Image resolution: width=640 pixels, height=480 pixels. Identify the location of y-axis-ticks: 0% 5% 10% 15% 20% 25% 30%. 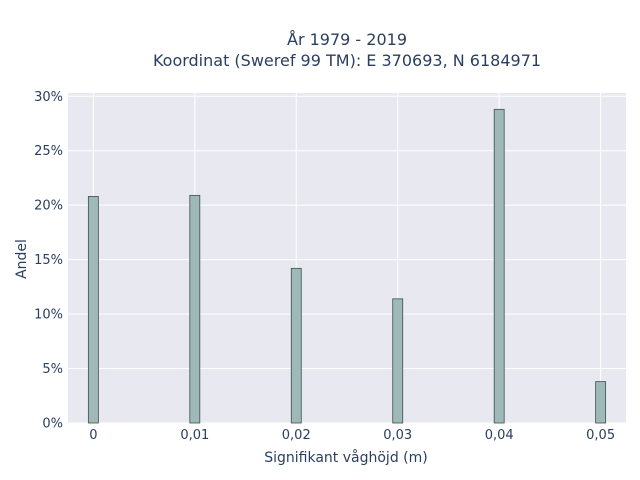
(48, 261).